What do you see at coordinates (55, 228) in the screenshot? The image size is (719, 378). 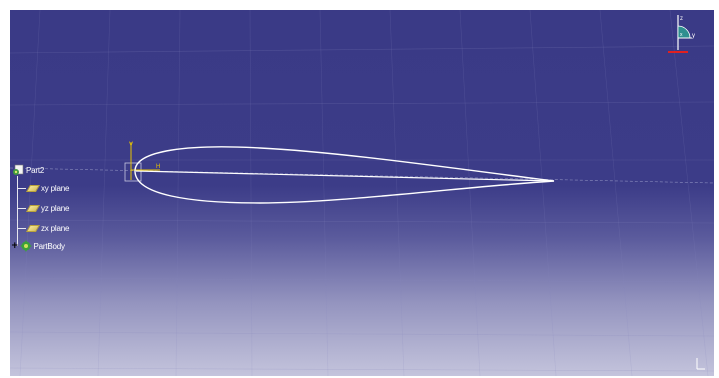 I see `tree-item-label: zx plane` at bounding box center [55, 228].